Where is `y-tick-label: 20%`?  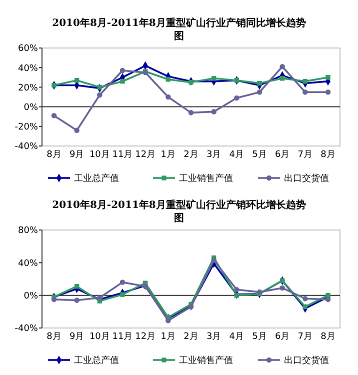
y-tick-label: 20% is located at coordinates (28, 88).